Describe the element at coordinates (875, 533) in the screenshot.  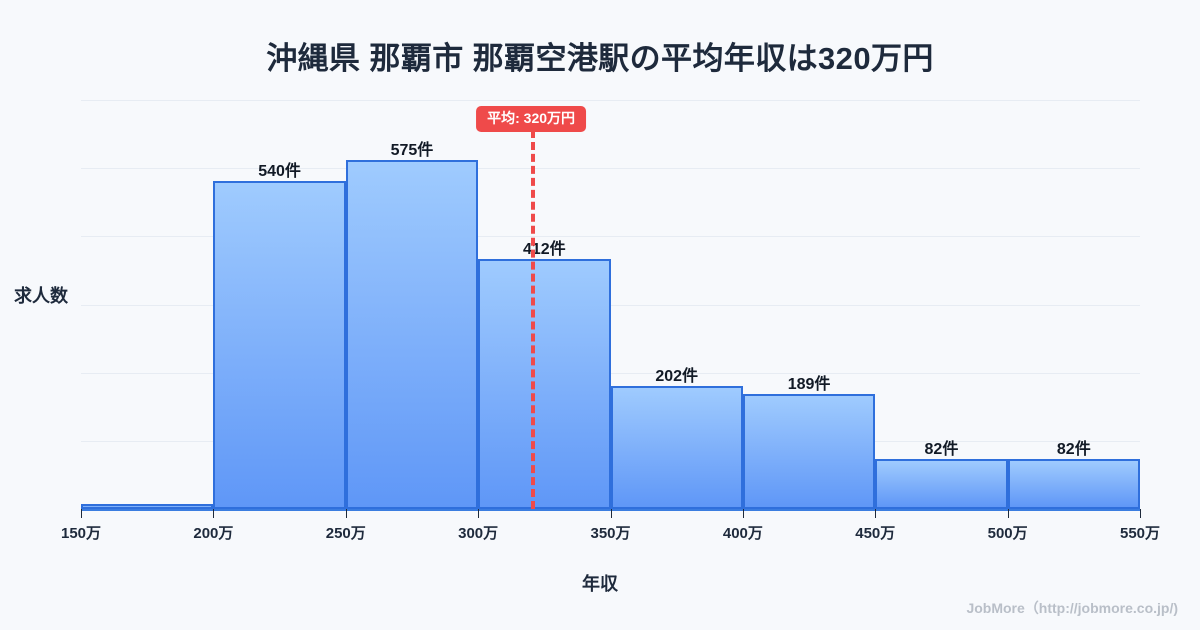
I see `x-axis-tick-label: 450万` at that location.